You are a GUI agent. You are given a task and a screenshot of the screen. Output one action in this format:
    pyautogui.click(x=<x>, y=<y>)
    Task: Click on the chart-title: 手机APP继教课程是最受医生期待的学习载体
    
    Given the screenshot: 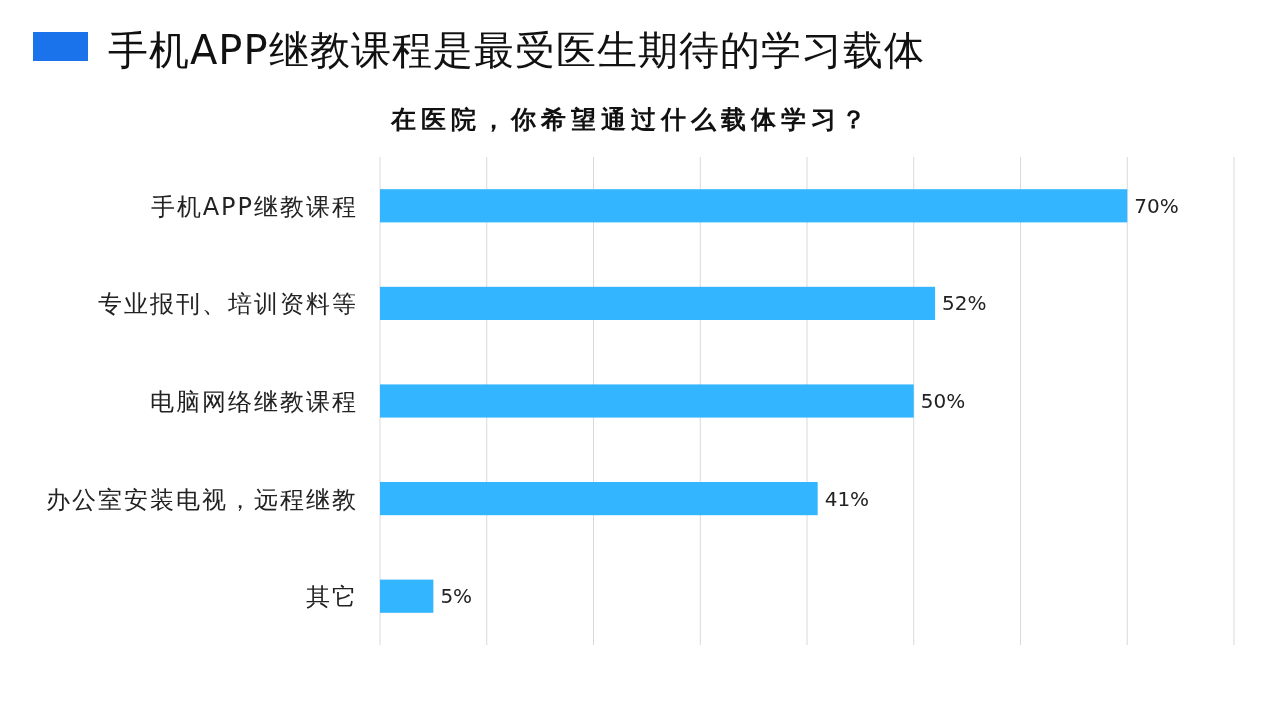 What is the action you would take?
    pyautogui.click(x=516, y=50)
    